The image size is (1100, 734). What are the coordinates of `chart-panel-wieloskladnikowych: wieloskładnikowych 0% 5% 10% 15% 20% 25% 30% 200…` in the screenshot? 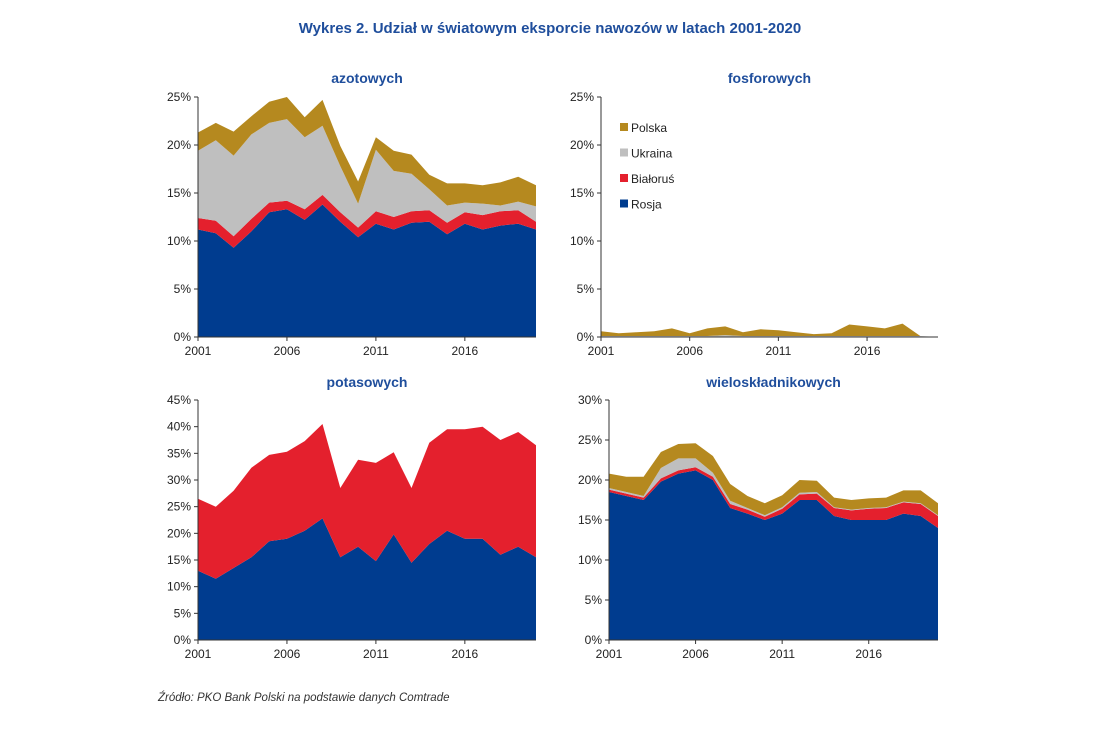 It's located at (758, 517).